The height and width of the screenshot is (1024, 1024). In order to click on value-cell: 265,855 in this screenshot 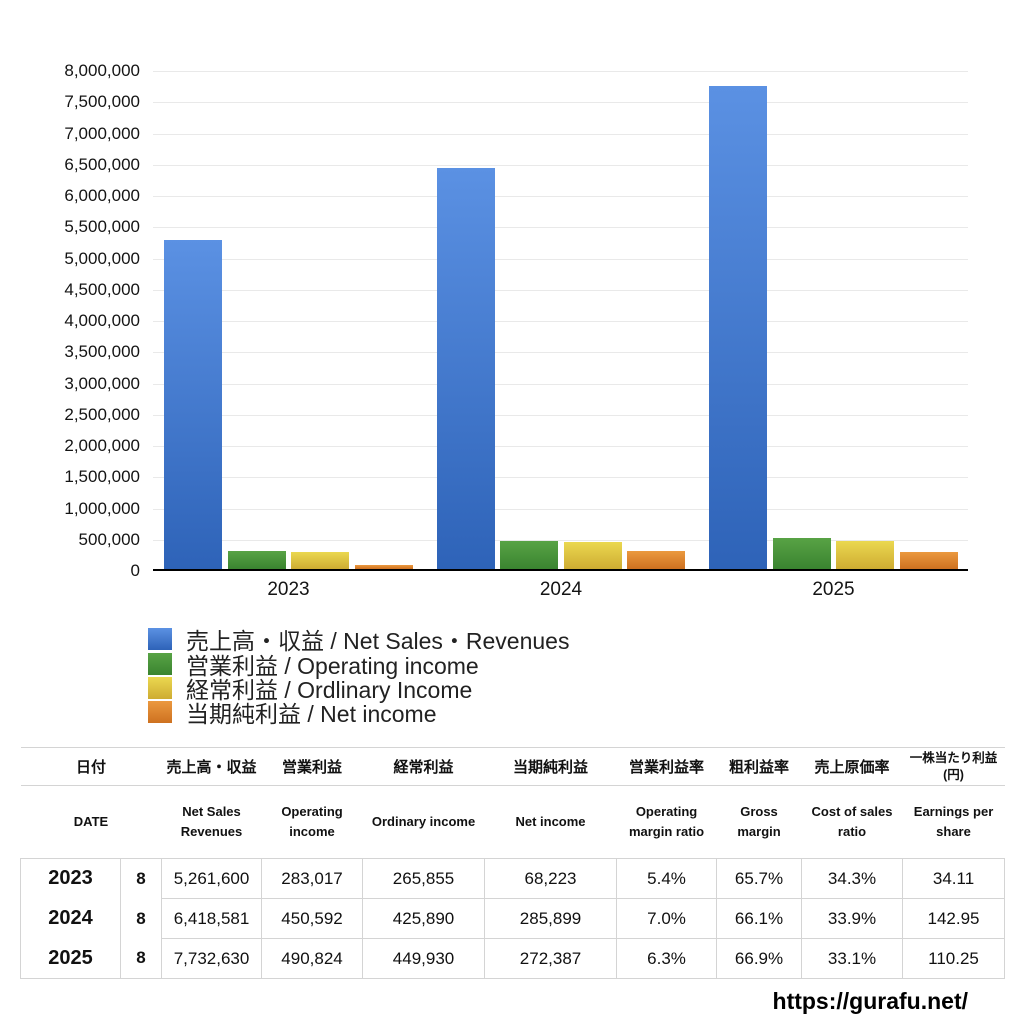, I will do `click(423, 878)`.